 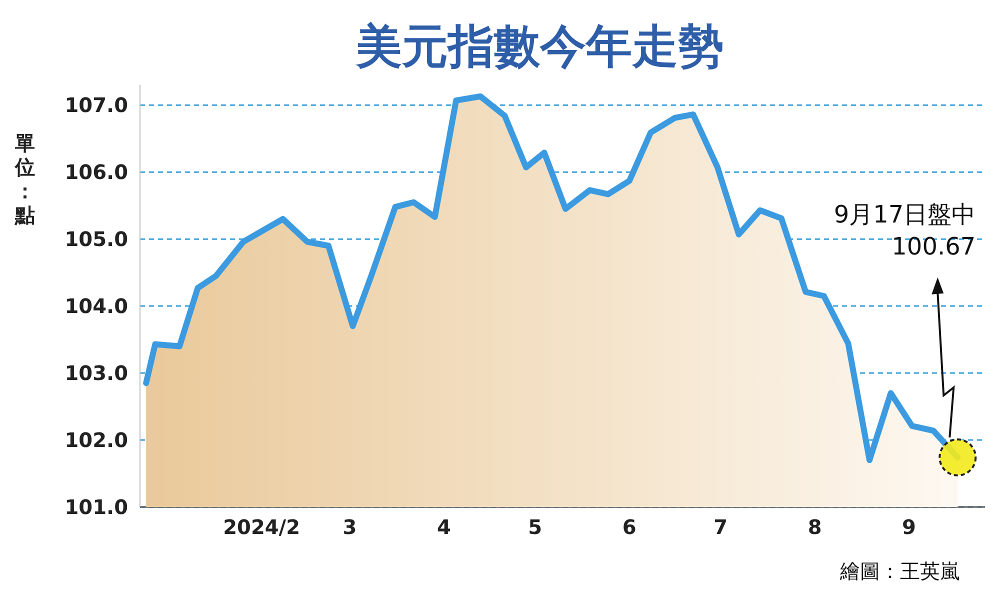 I want to click on x-tick-label: 8, so click(x=815, y=527).